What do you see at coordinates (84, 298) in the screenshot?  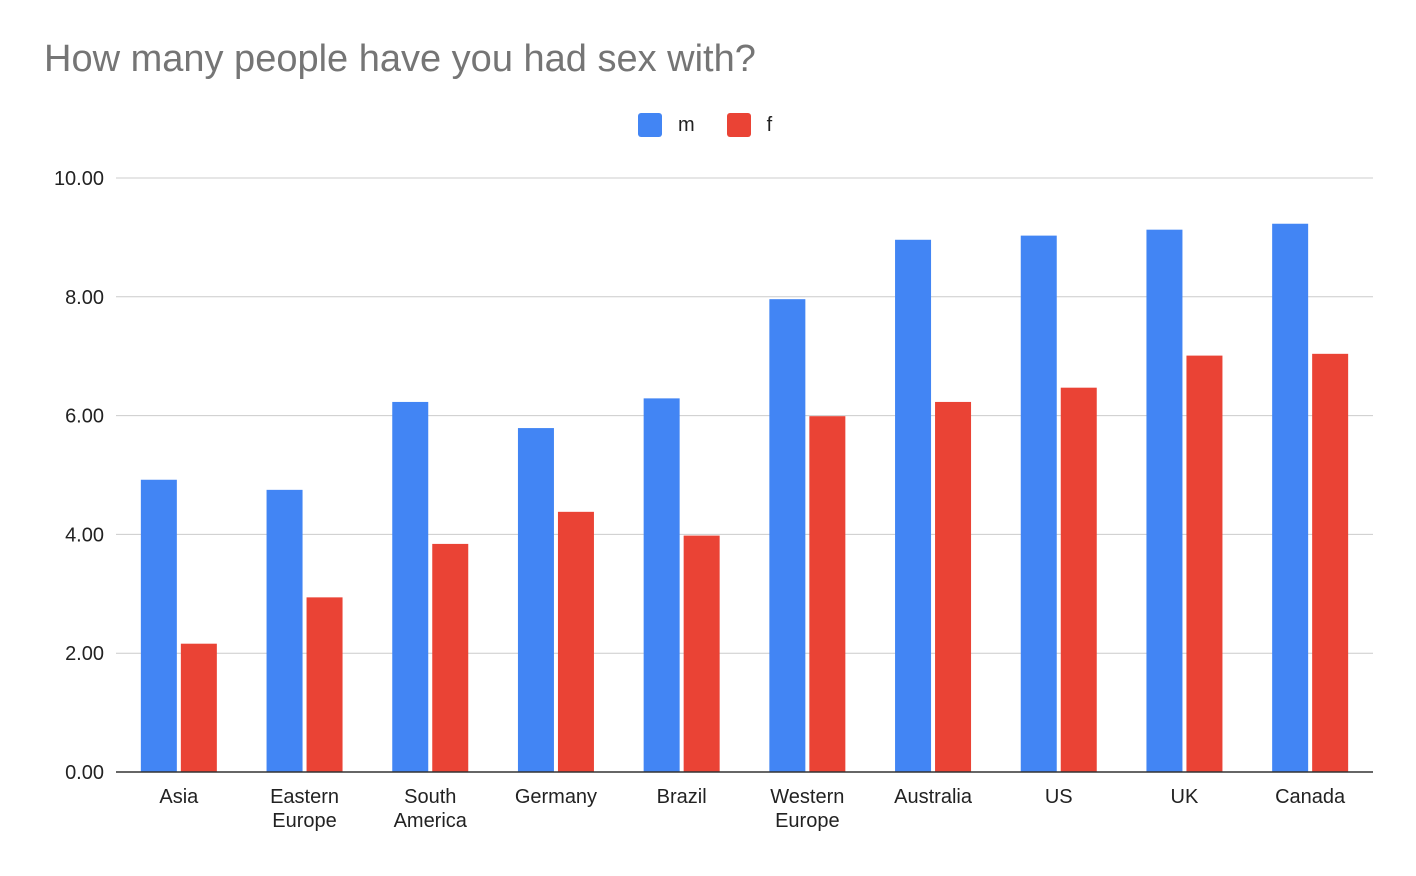 I see `y-tick-label: 8.00` at bounding box center [84, 298].